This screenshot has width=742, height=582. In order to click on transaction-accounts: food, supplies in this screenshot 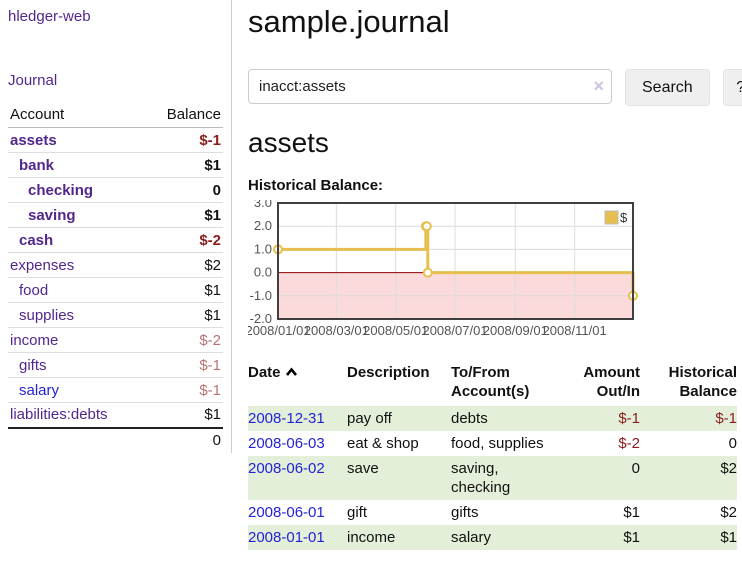, I will do `click(497, 443)`.